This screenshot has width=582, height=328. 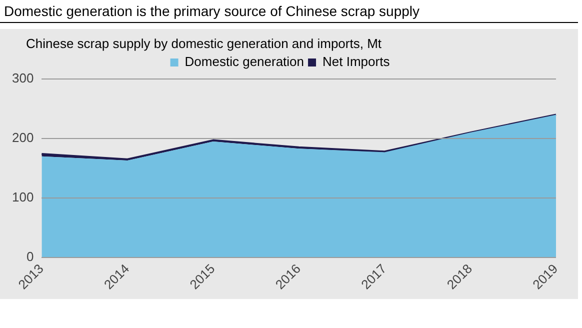 What do you see at coordinates (204, 43) in the screenshot?
I see `chart-subtitle: Chinese scrap supply by domestic generation and imports, Mt` at bounding box center [204, 43].